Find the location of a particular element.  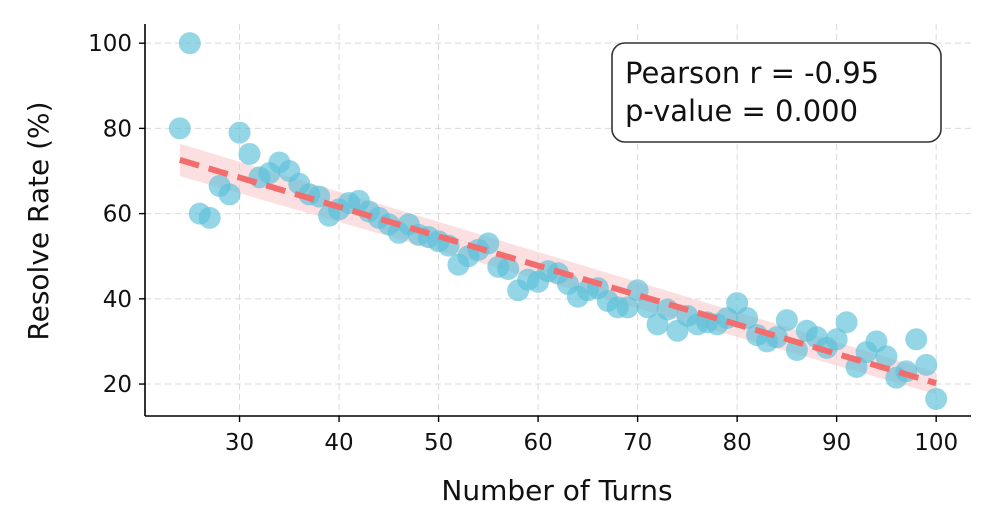

stats-annotation-box is located at coordinates (776, 92).